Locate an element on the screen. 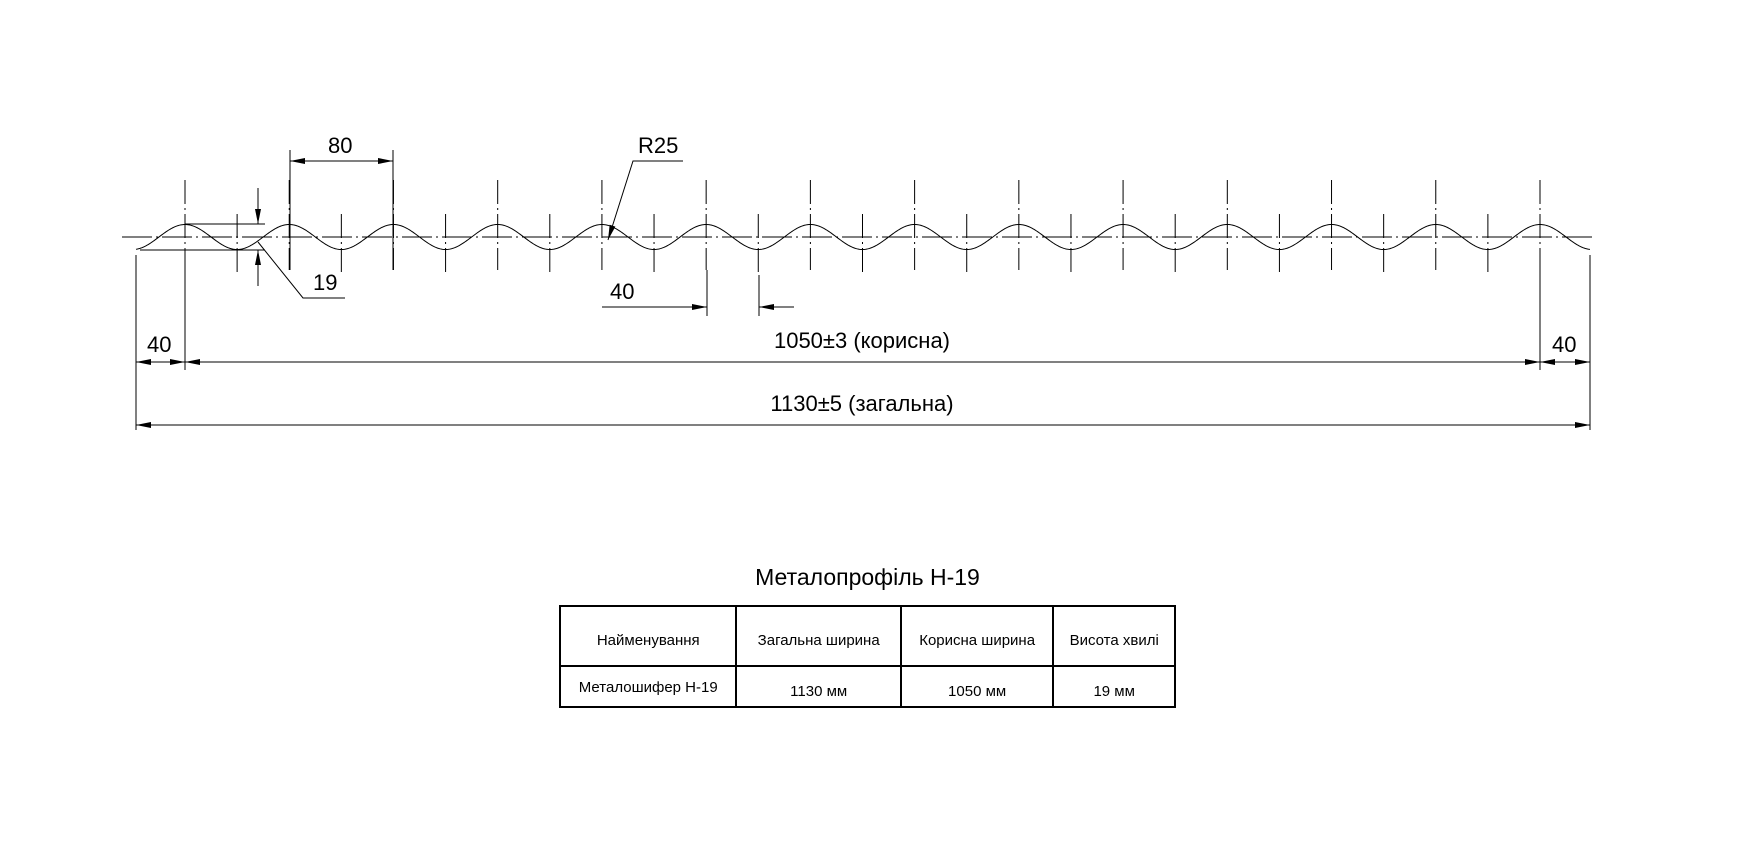  cell-useful-width: 1050 мм is located at coordinates (977, 686).